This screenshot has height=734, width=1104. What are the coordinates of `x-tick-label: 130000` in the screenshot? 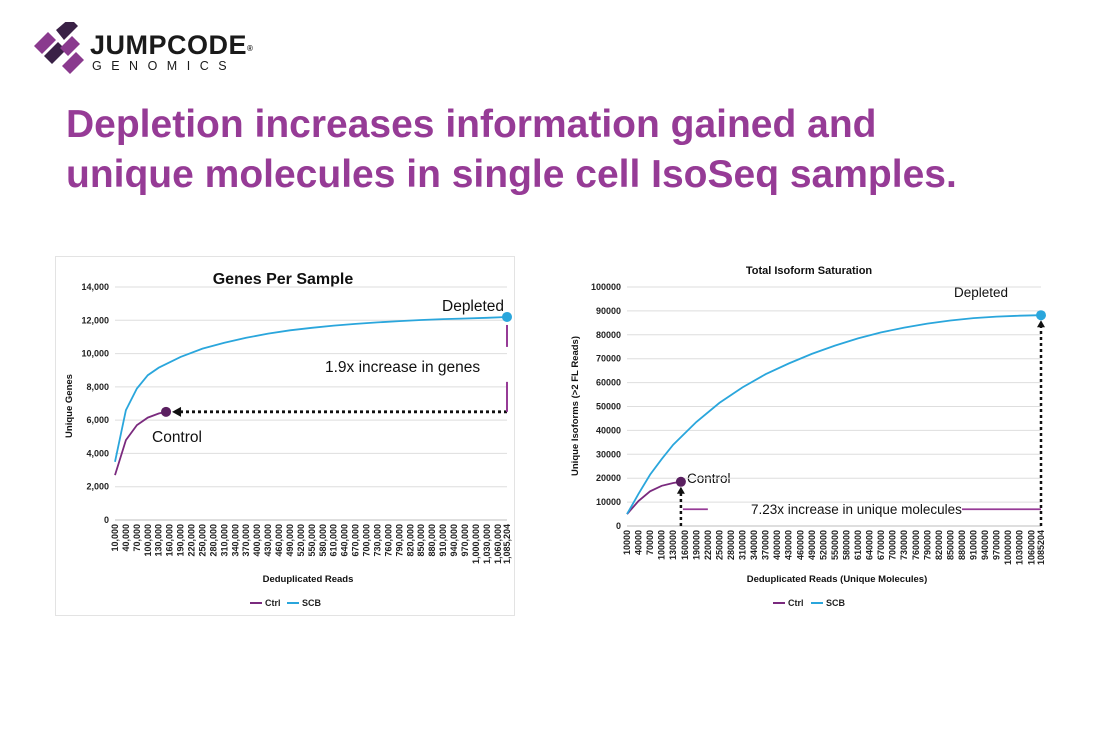 It's located at (673, 545).